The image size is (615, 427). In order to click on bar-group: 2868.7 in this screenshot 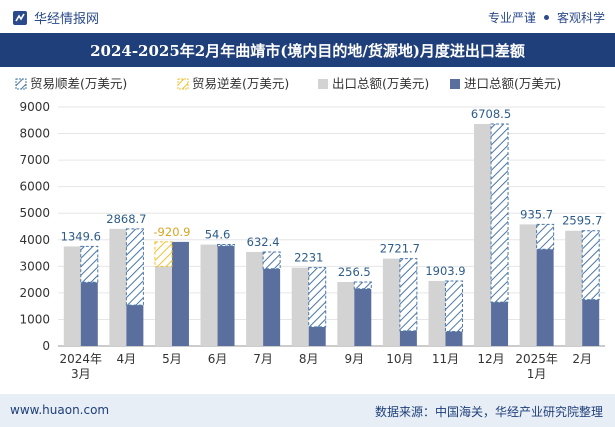, I will do `click(126, 279)`.